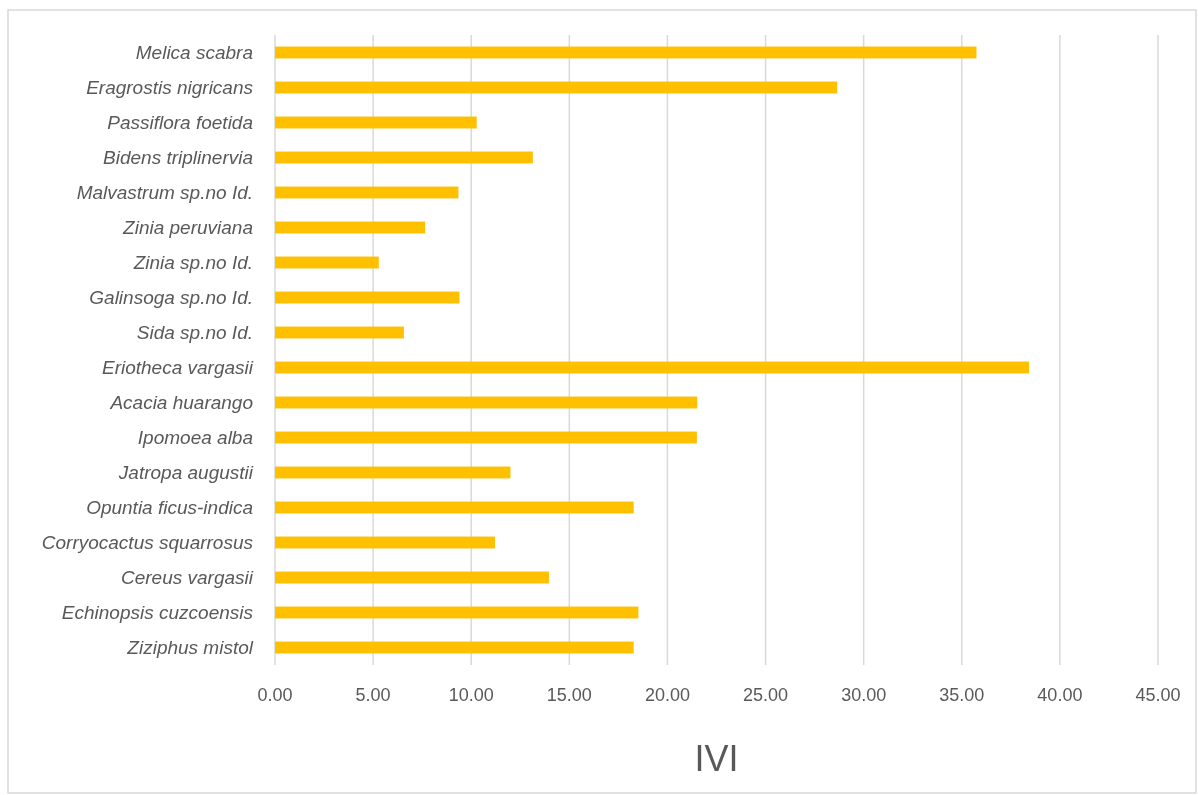 This screenshot has width=1198, height=795. What do you see at coordinates (171, 298) in the screenshot?
I see `y-tick-label: Galinsoga sp.no Id.` at bounding box center [171, 298].